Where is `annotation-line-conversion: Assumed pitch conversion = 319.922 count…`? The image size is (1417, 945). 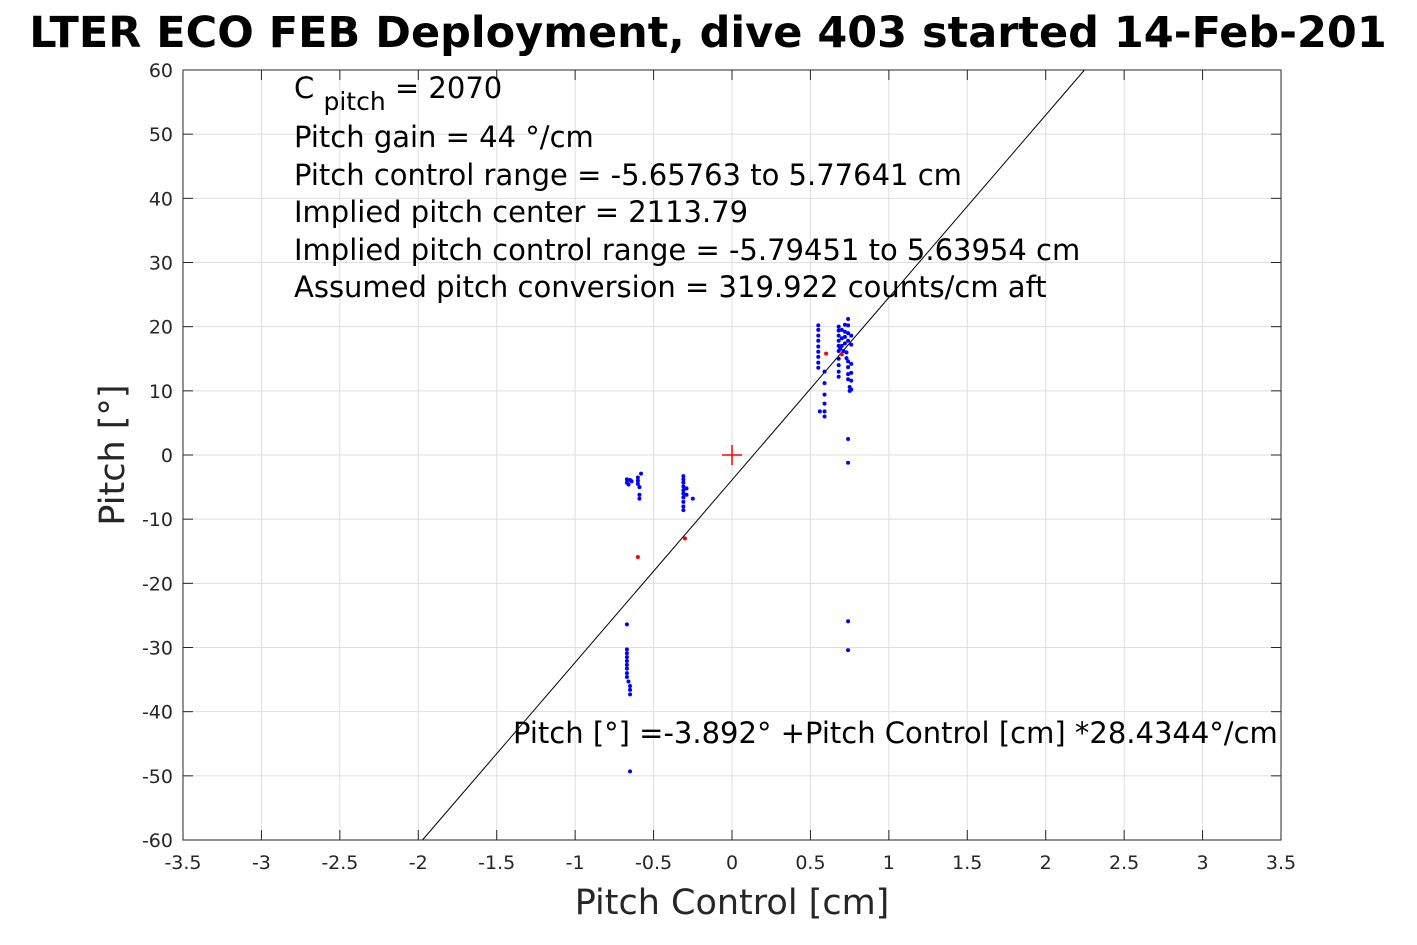 annotation-line-conversion: Assumed pitch conversion = 319.922 count… is located at coordinates (670, 287).